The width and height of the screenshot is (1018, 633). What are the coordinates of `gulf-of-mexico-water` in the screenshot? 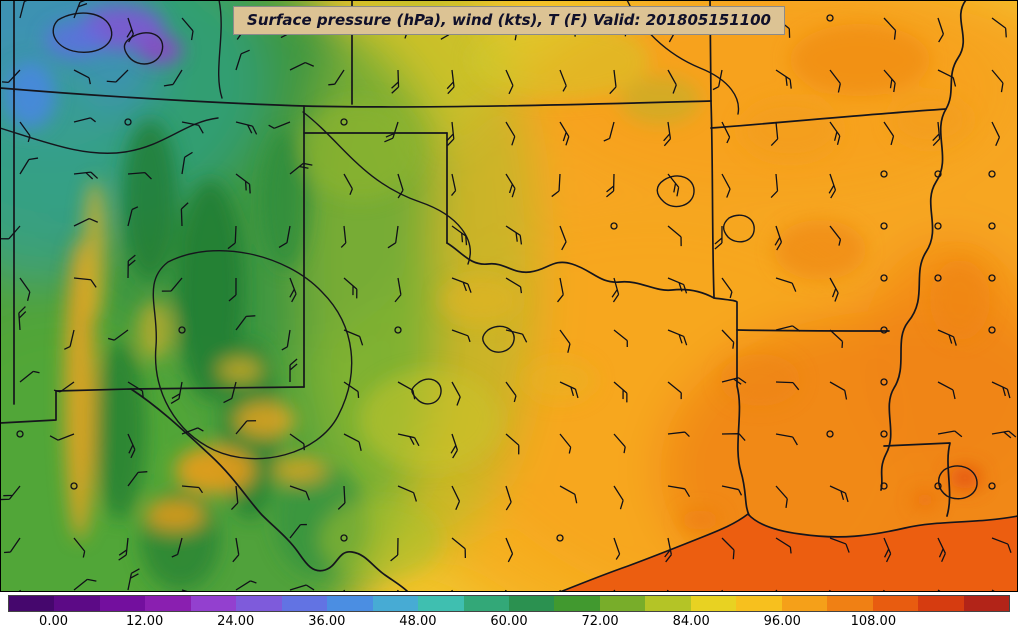 It's located at (789, 553).